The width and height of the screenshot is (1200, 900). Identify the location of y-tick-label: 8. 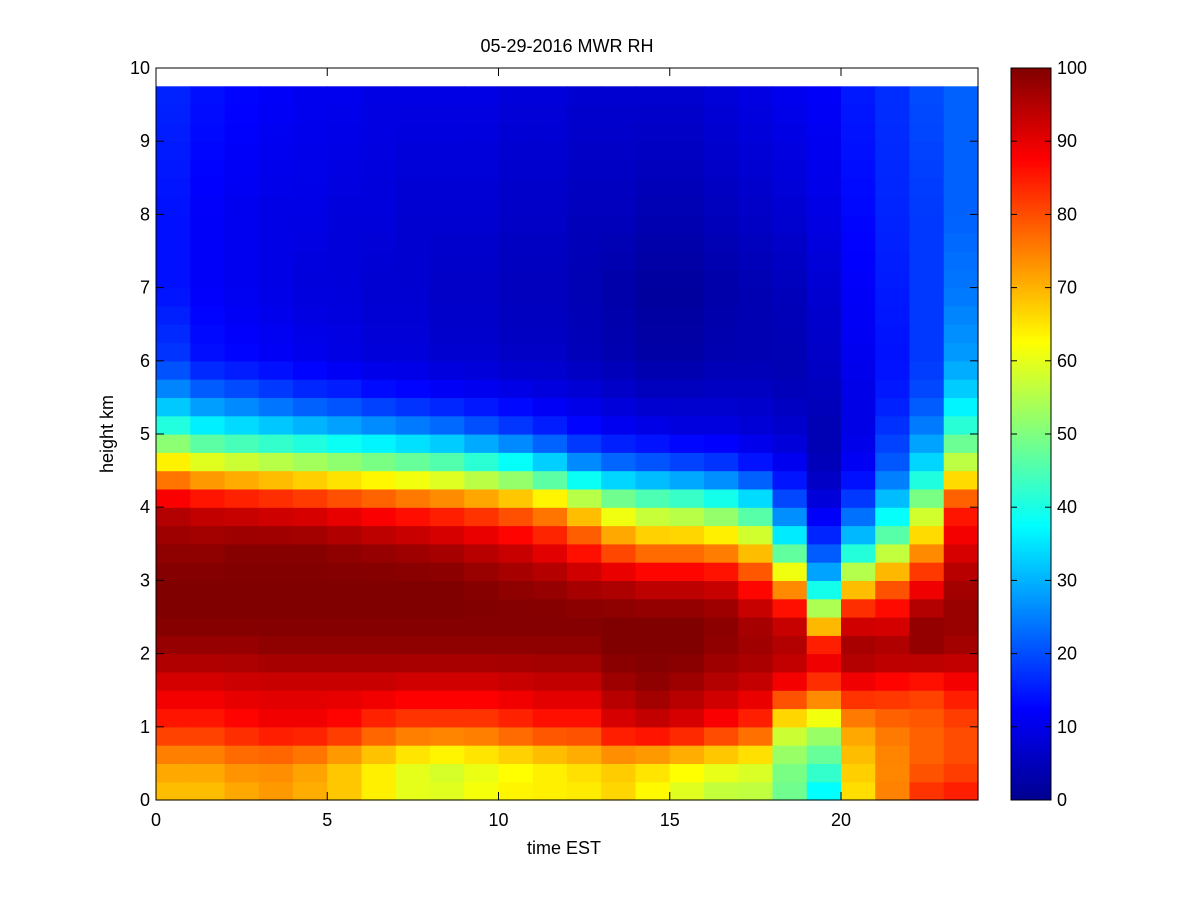
(145, 214).